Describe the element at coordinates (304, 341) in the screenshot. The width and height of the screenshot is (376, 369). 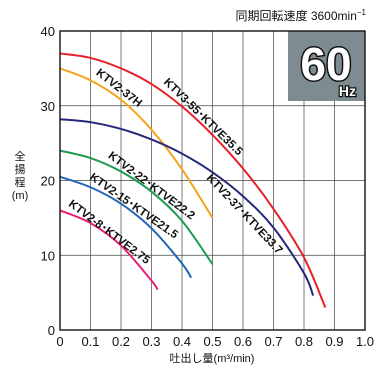
I see `x-tick-label: 0.8` at that location.